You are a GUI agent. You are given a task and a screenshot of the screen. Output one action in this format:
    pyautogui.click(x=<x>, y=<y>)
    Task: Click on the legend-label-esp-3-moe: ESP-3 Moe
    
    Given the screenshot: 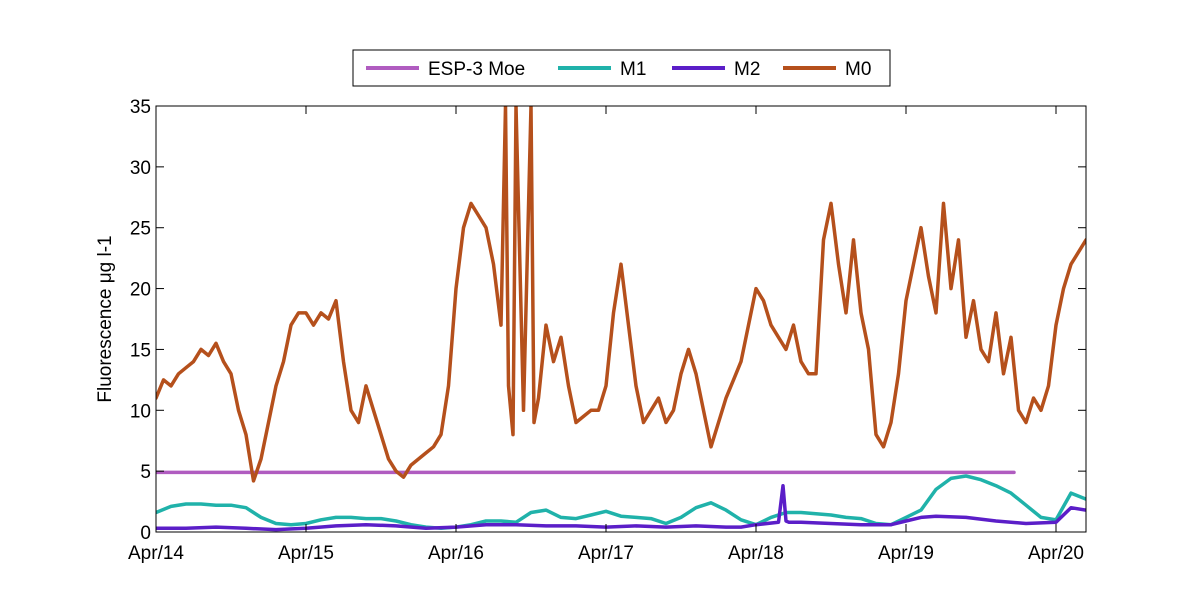 What is the action you would take?
    pyautogui.click(x=476, y=69)
    